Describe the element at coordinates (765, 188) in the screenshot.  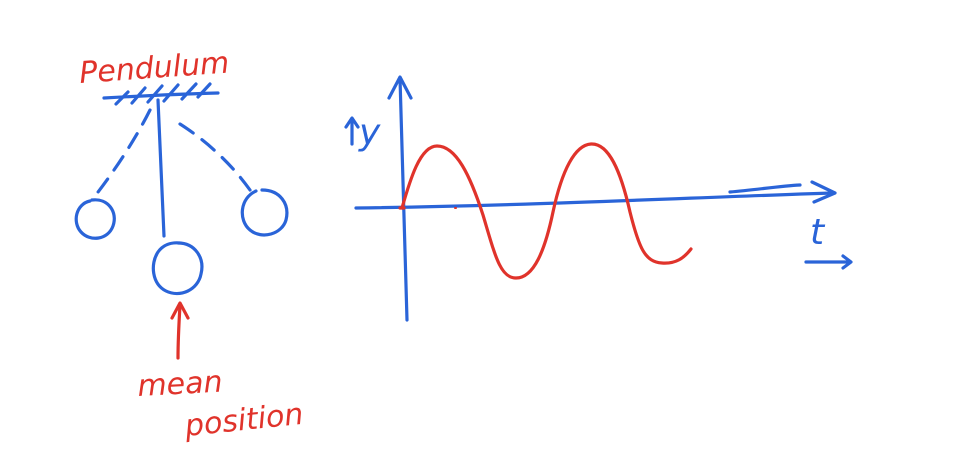
I see `t-axis-extra-stroke` at that location.